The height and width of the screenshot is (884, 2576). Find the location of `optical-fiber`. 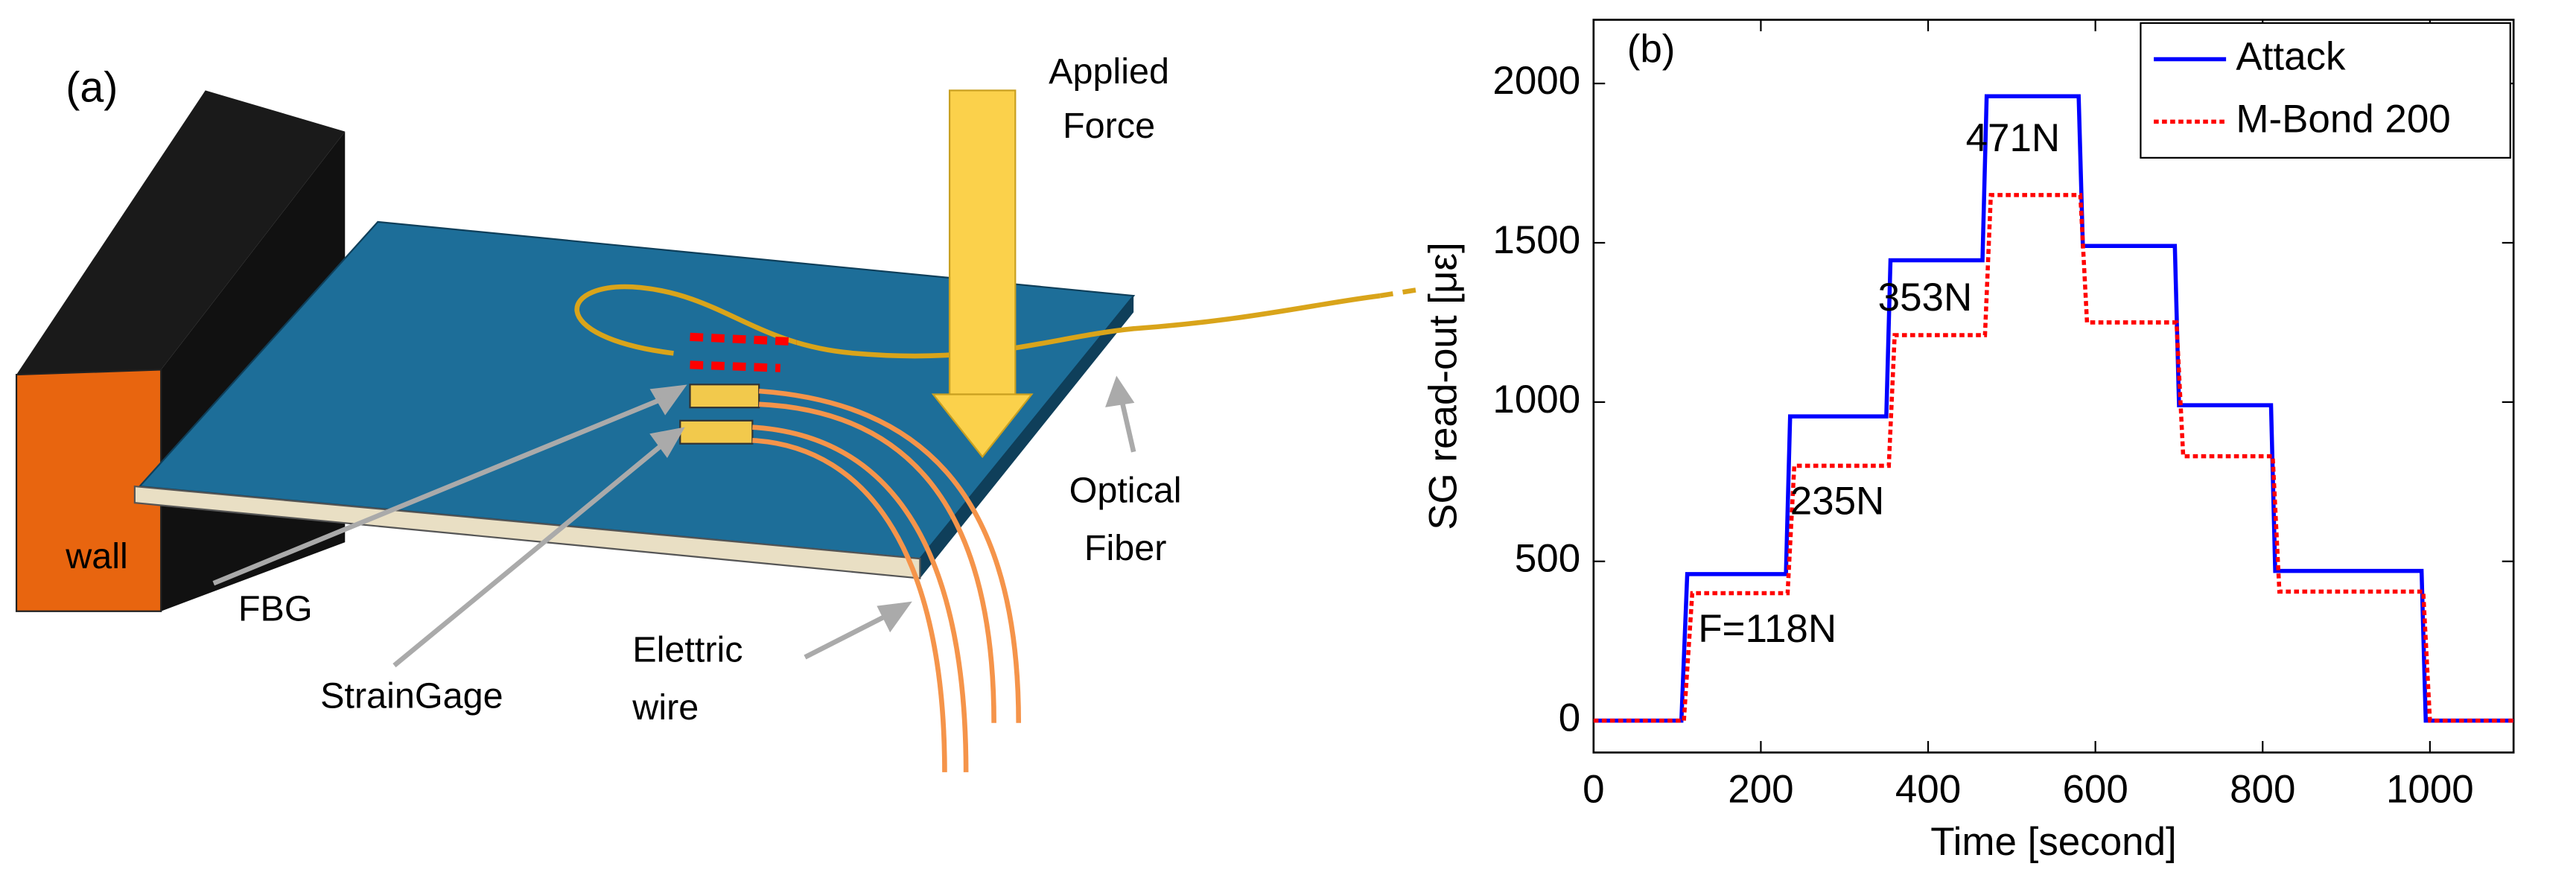

optical-fiber is located at coordinates (977, 321).